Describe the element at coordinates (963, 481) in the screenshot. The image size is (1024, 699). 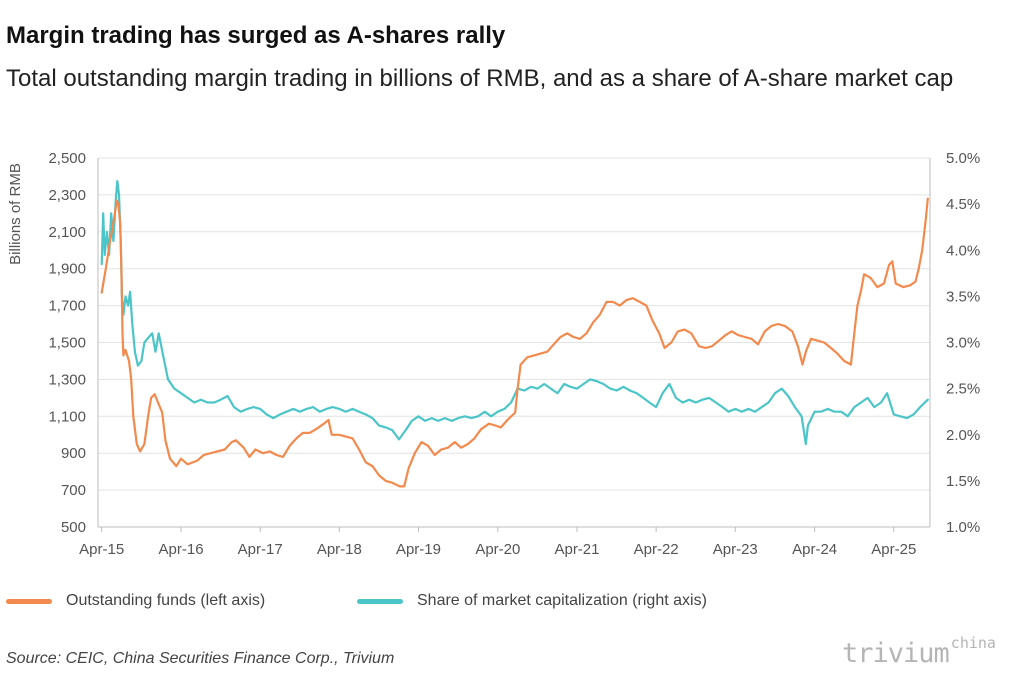
I see `right-tick-label: 1.5%` at that location.